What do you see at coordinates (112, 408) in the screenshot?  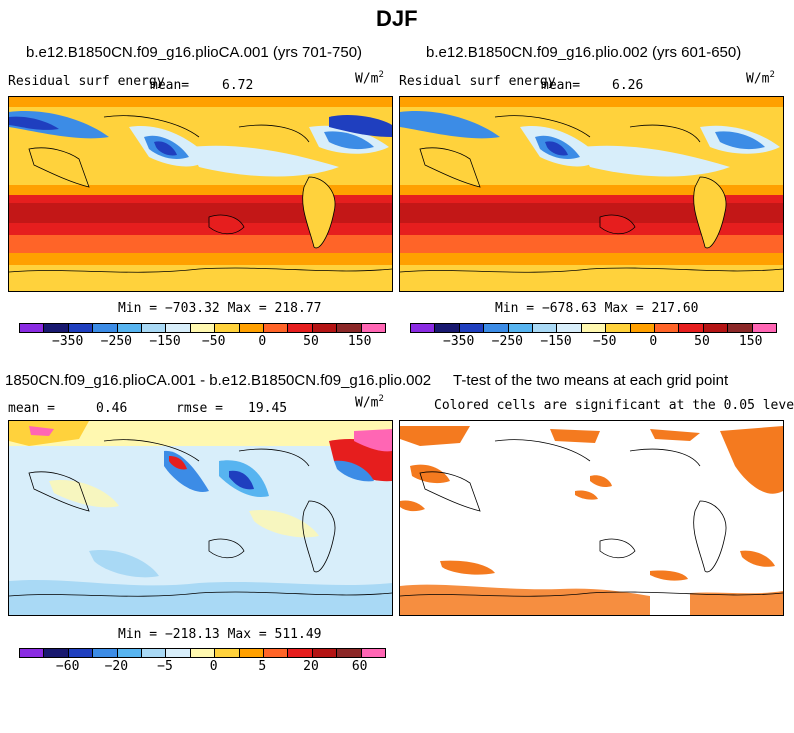 I see `panel3-mean-value: 0.46` at bounding box center [112, 408].